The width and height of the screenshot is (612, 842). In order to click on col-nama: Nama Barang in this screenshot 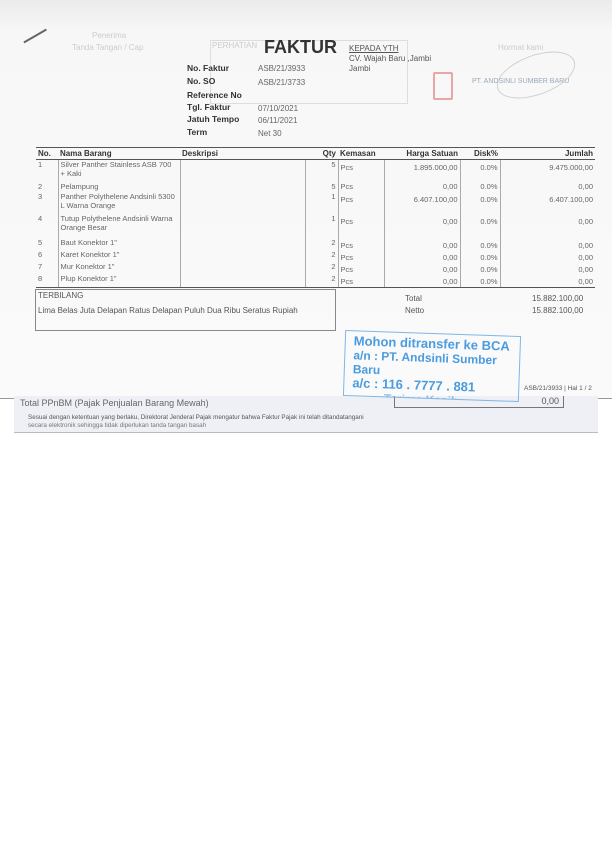, I will do `click(119, 153)`.